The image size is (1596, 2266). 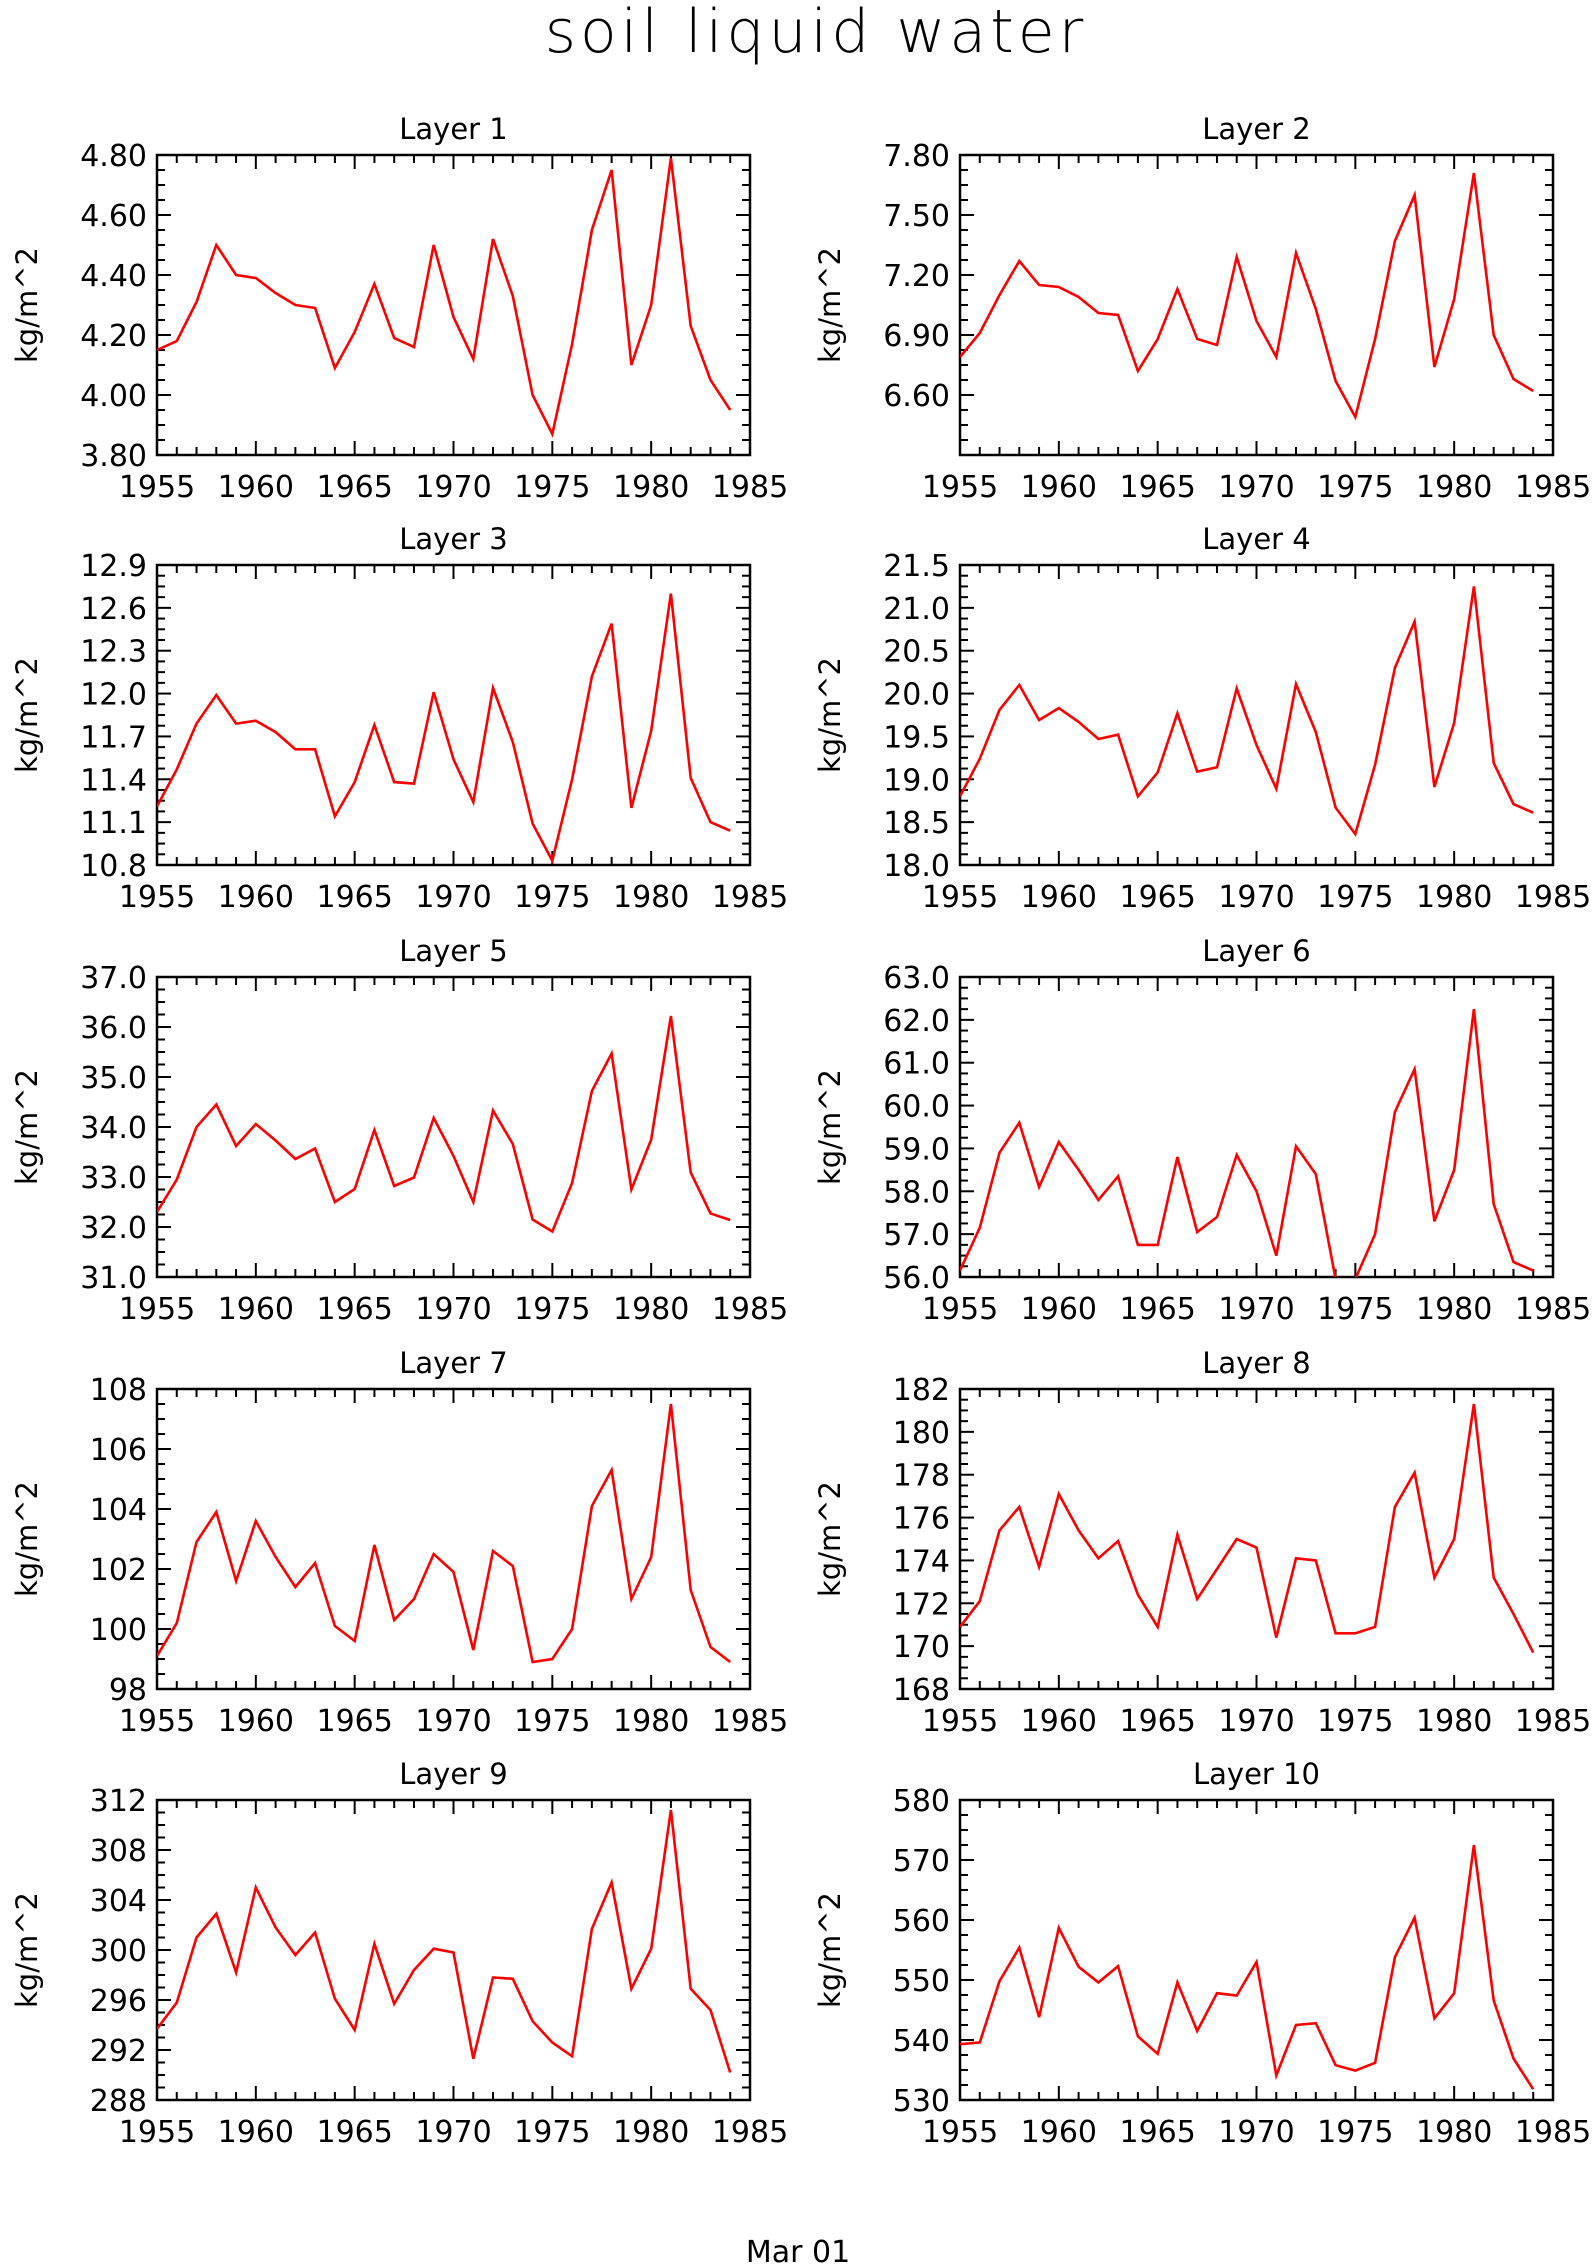 I want to click on panel-title: Layer 5, so click(x=453, y=951).